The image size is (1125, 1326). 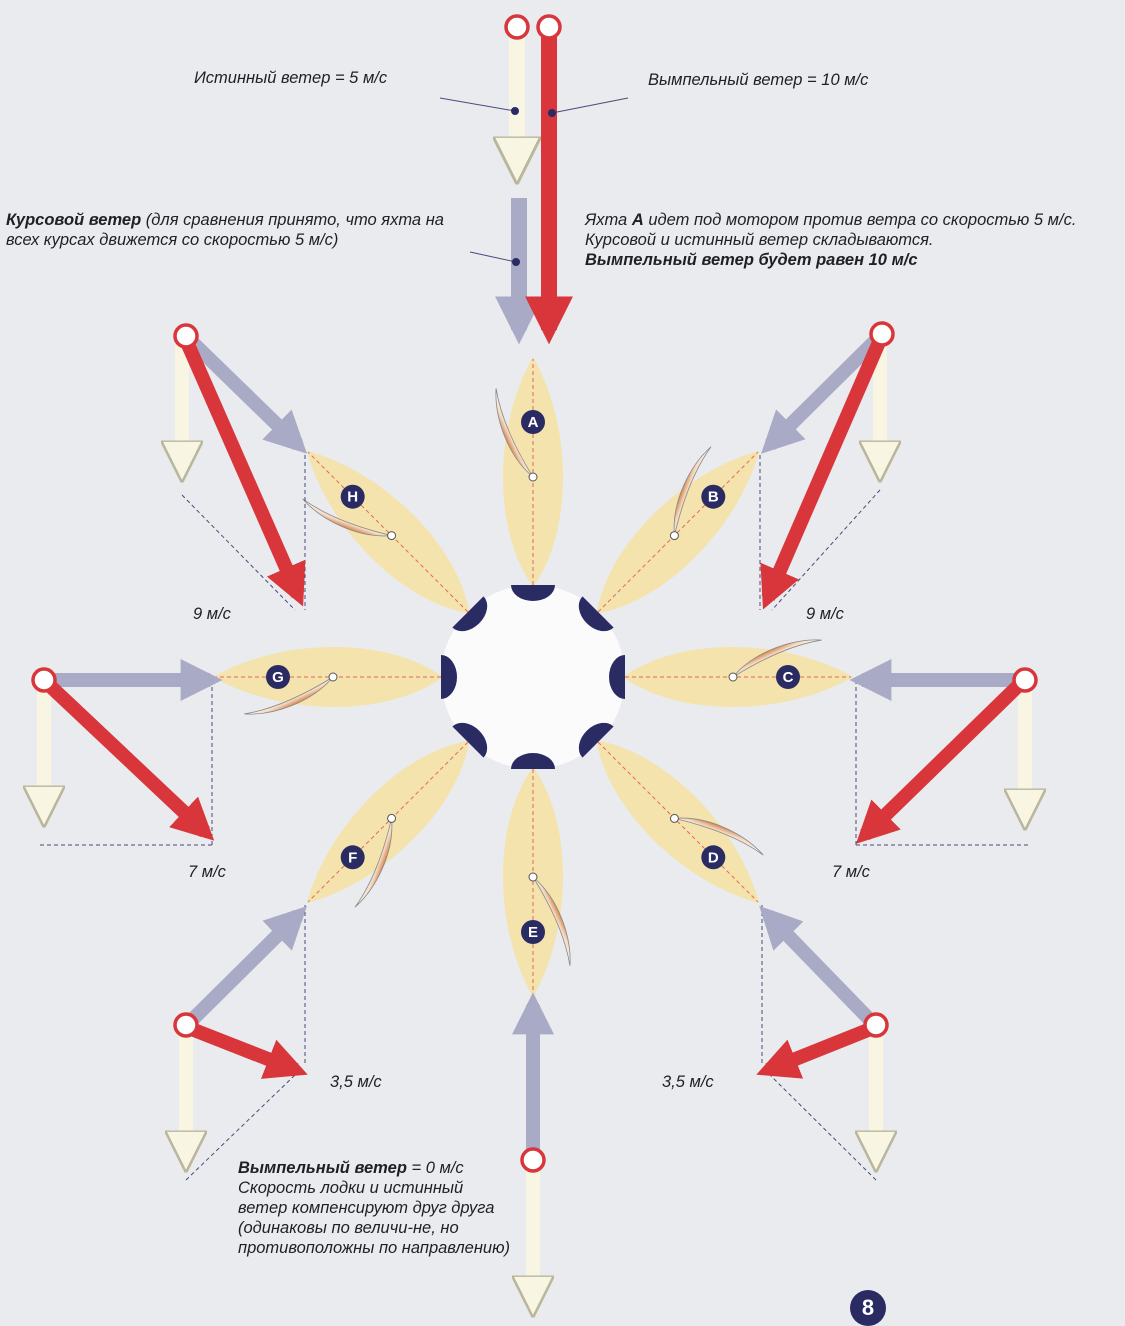 What do you see at coordinates (347, 517) in the screenshot?
I see `sail-icon-h` at bounding box center [347, 517].